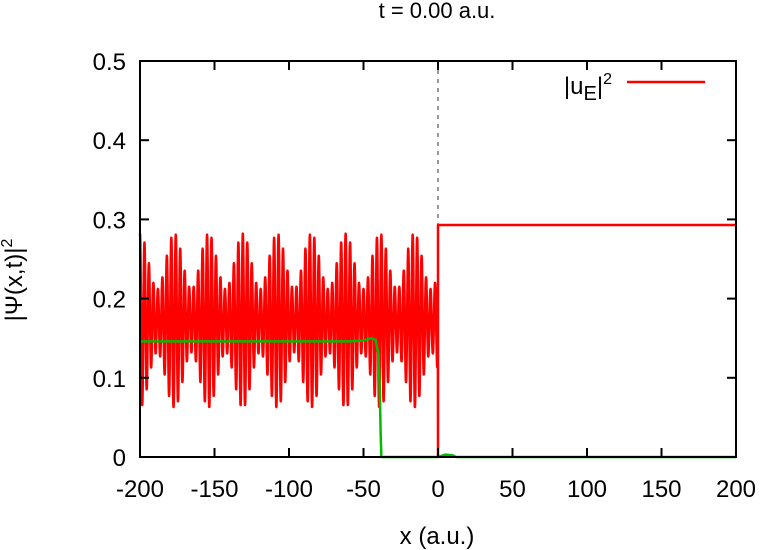 The width and height of the screenshot is (761, 550). Describe the element at coordinates (8, 243) in the screenshot. I see `y-axis-label-sup: 2` at that location.